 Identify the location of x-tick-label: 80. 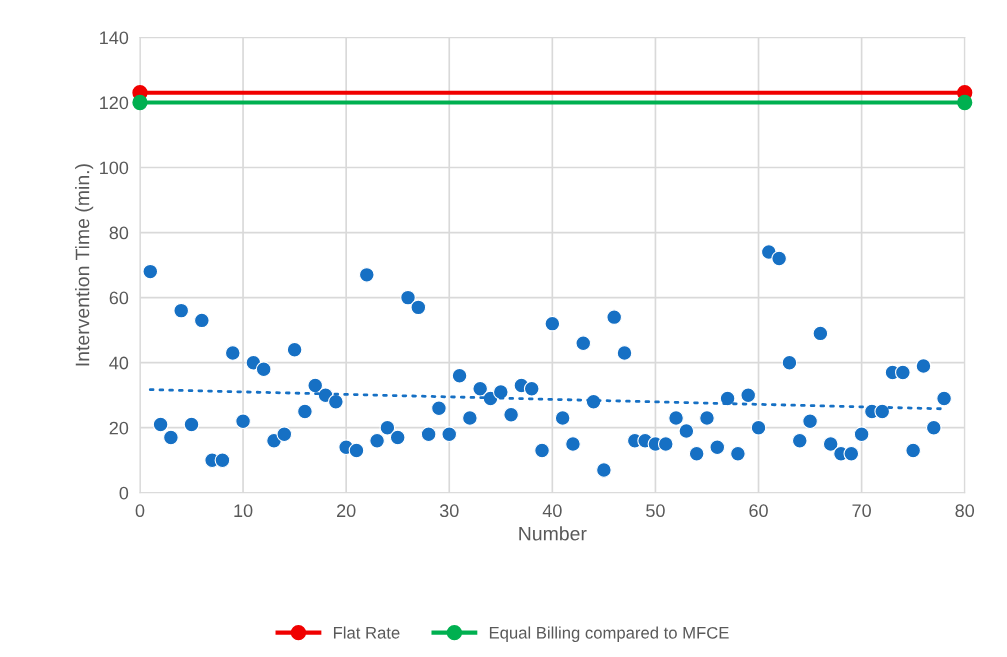
(965, 511).